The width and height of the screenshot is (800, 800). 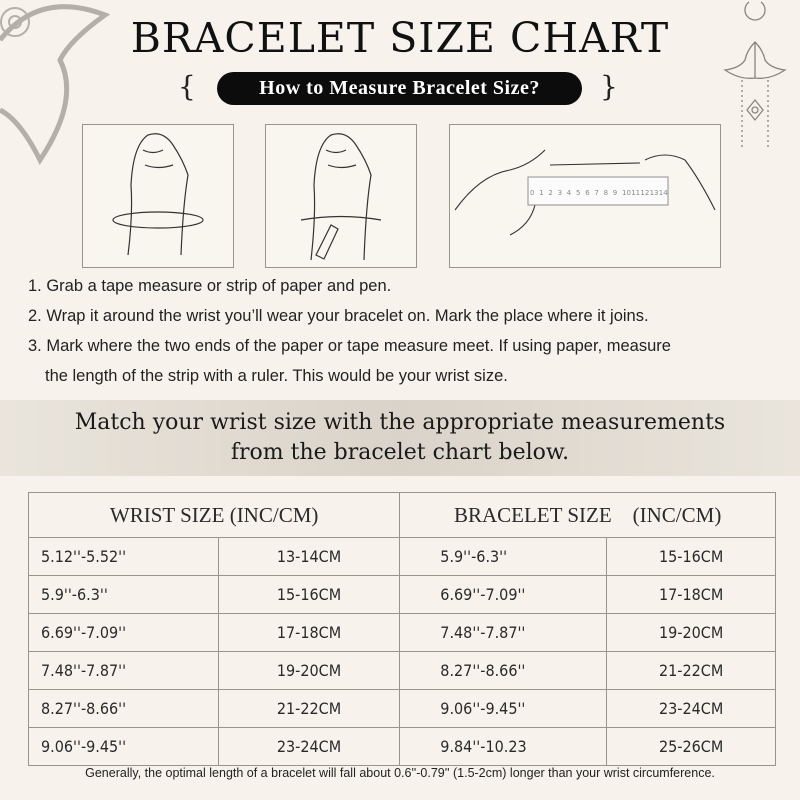 What do you see at coordinates (755, 75) in the screenshot?
I see `lotus-hanging-decoration-icon` at bounding box center [755, 75].